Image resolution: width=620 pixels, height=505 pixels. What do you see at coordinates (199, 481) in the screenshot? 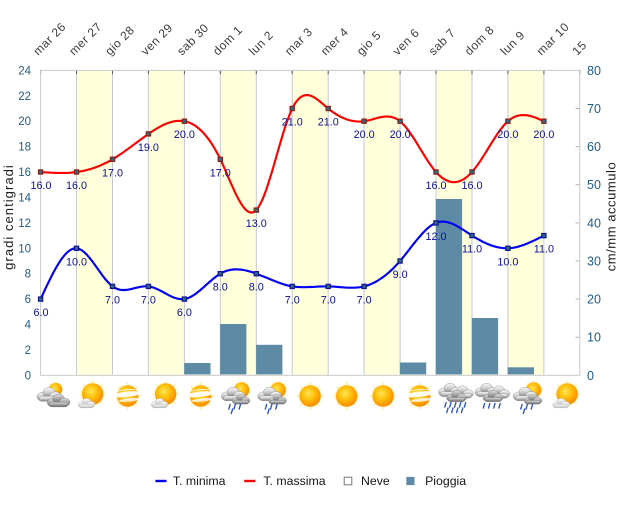
I see `svg-text: T. minima` at bounding box center [199, 481].